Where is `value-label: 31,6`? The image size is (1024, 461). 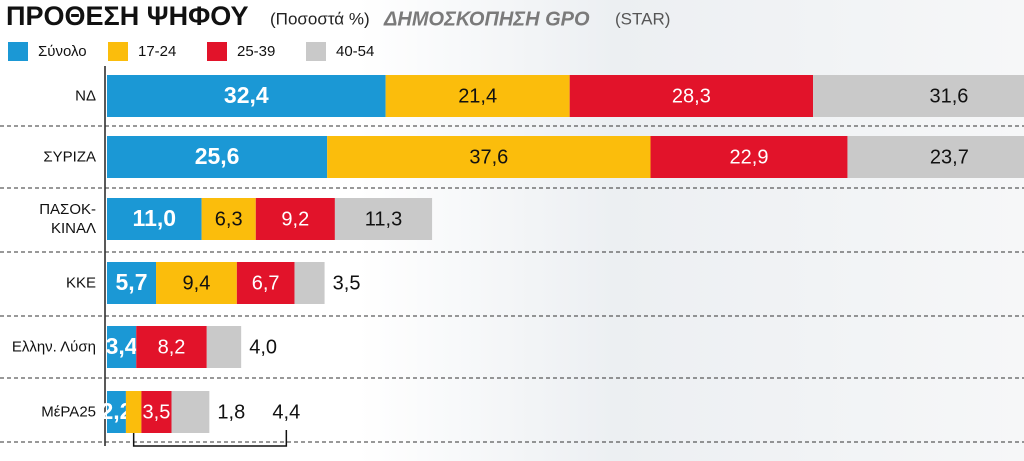 value-label: 31,6 is located at coordinates (948, 96).